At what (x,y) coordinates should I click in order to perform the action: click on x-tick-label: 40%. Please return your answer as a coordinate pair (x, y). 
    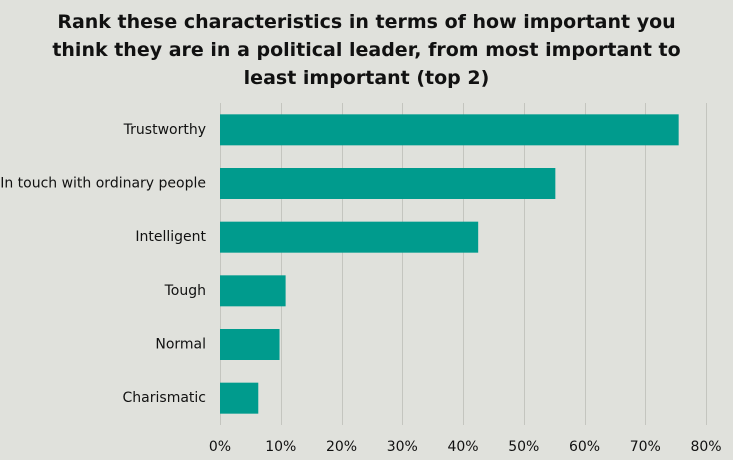
    Looking at the image, I should click on (462, 447).